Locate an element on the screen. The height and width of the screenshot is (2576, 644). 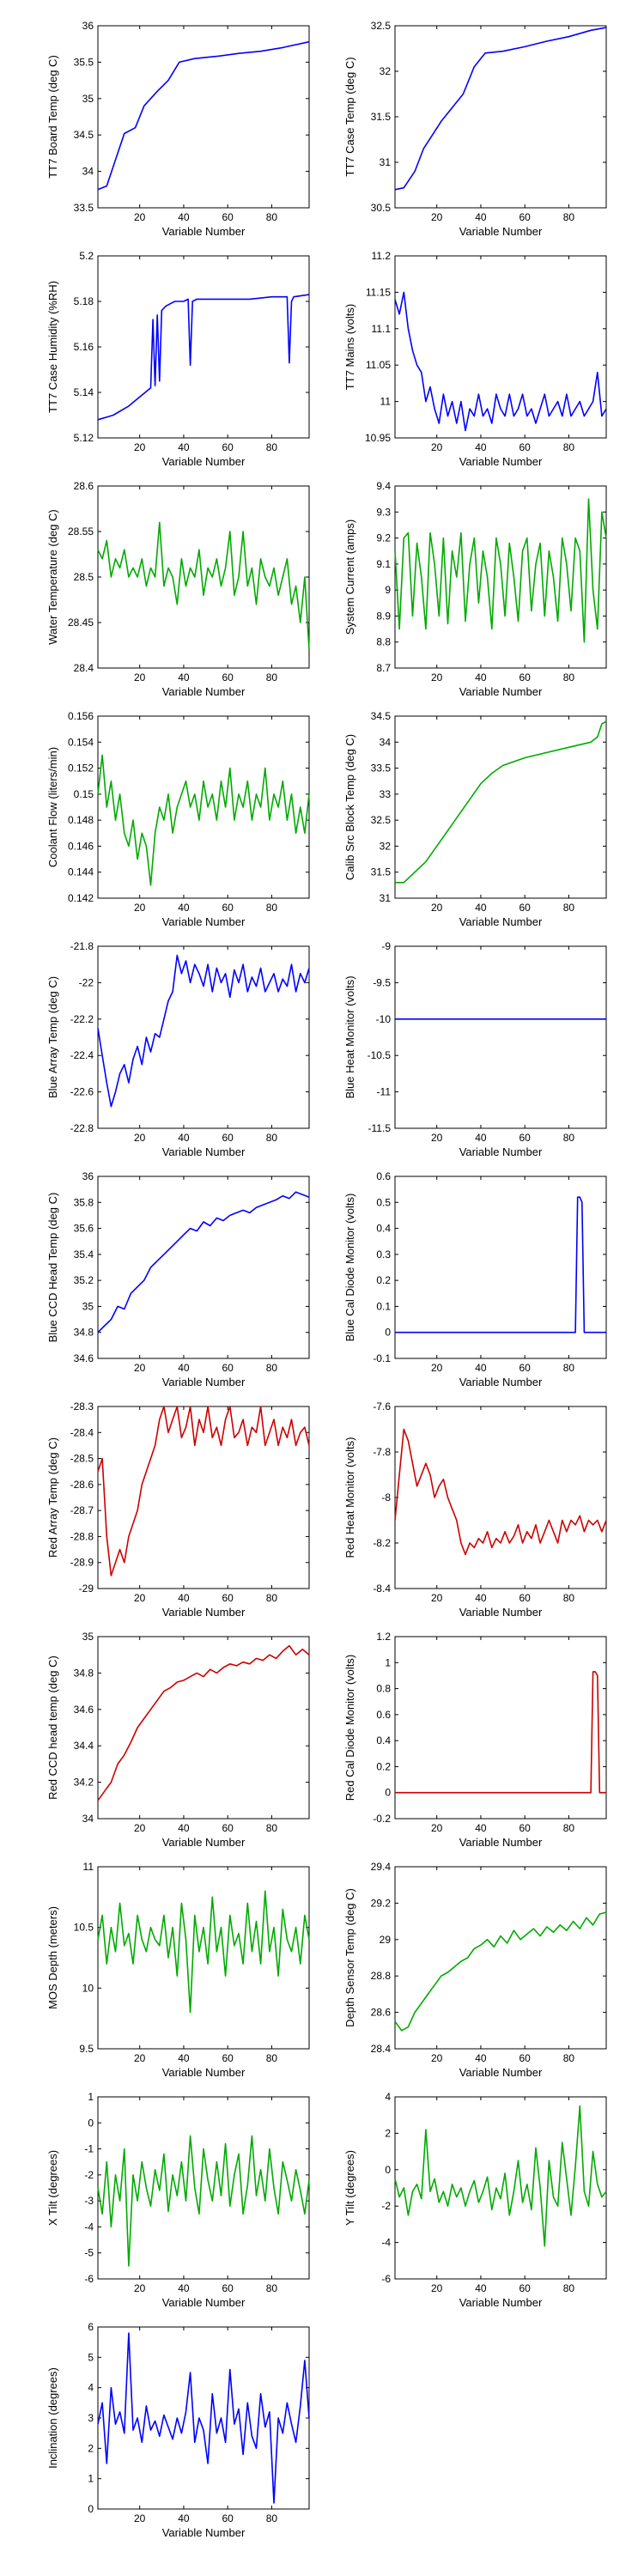
y-tick-label: 11.1 is located at coordinates (382, 329).